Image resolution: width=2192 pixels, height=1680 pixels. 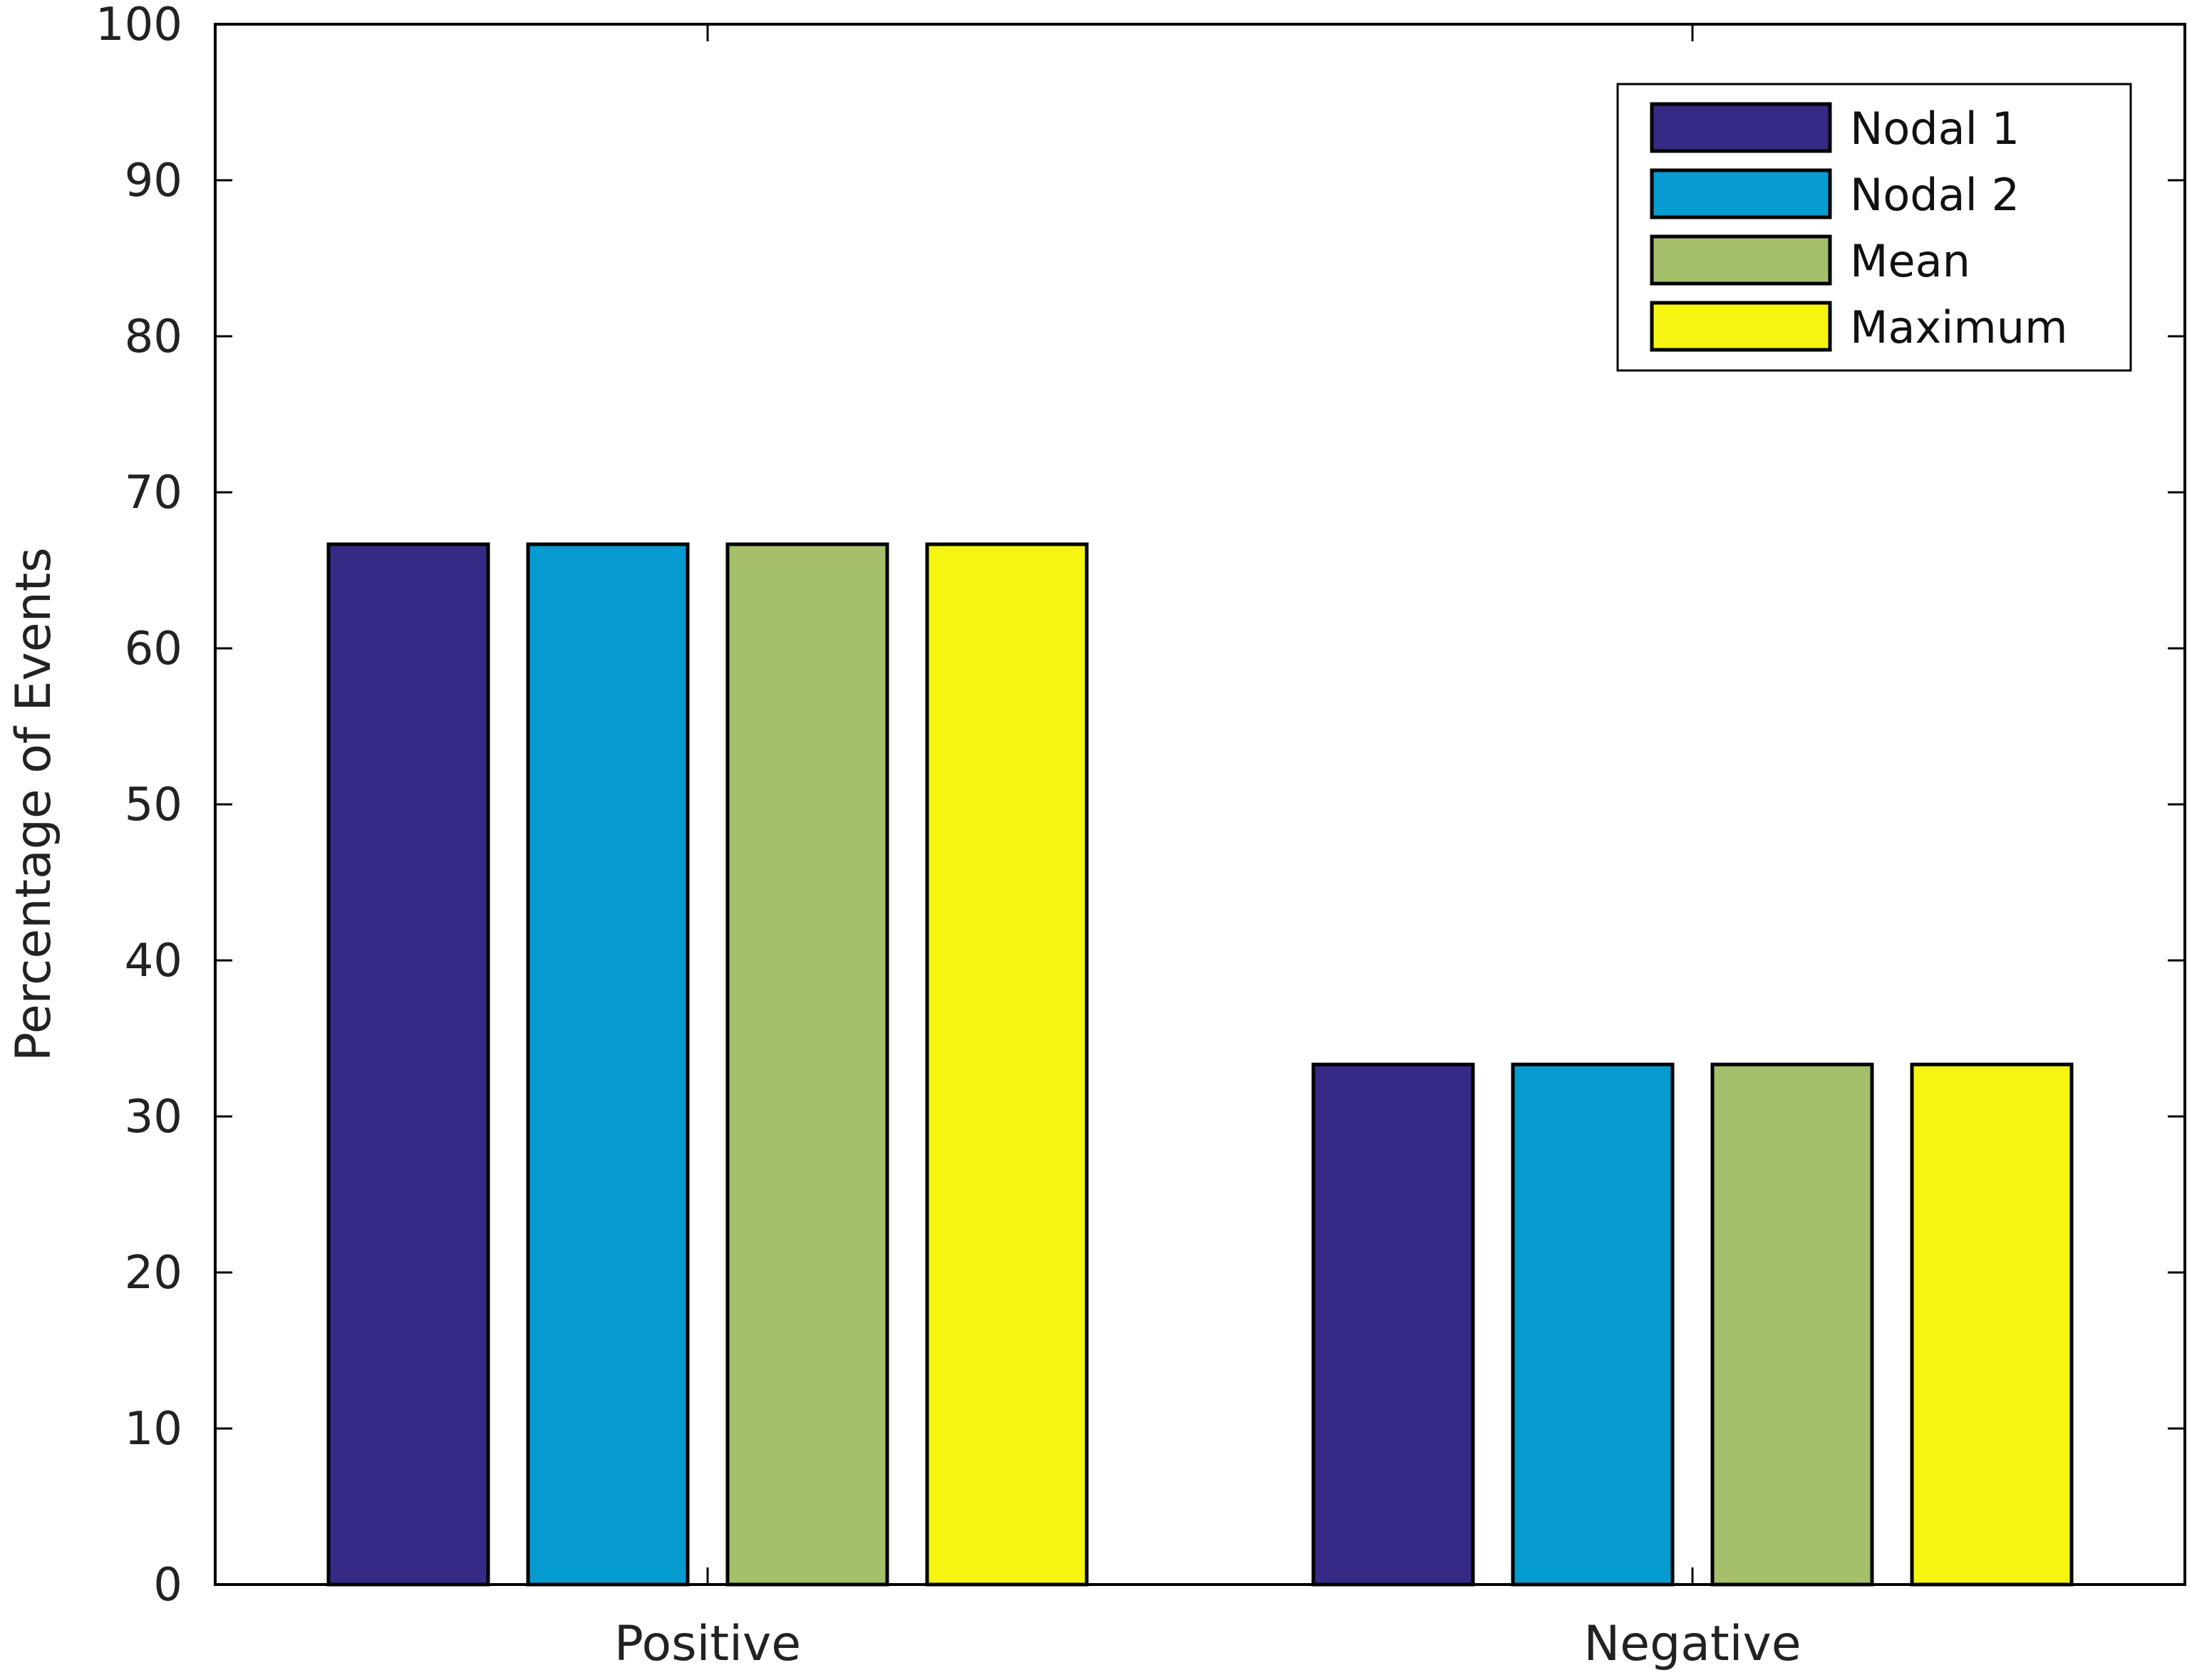 I want to click on bar-mean-negative, so click(x=1792, y=1324).